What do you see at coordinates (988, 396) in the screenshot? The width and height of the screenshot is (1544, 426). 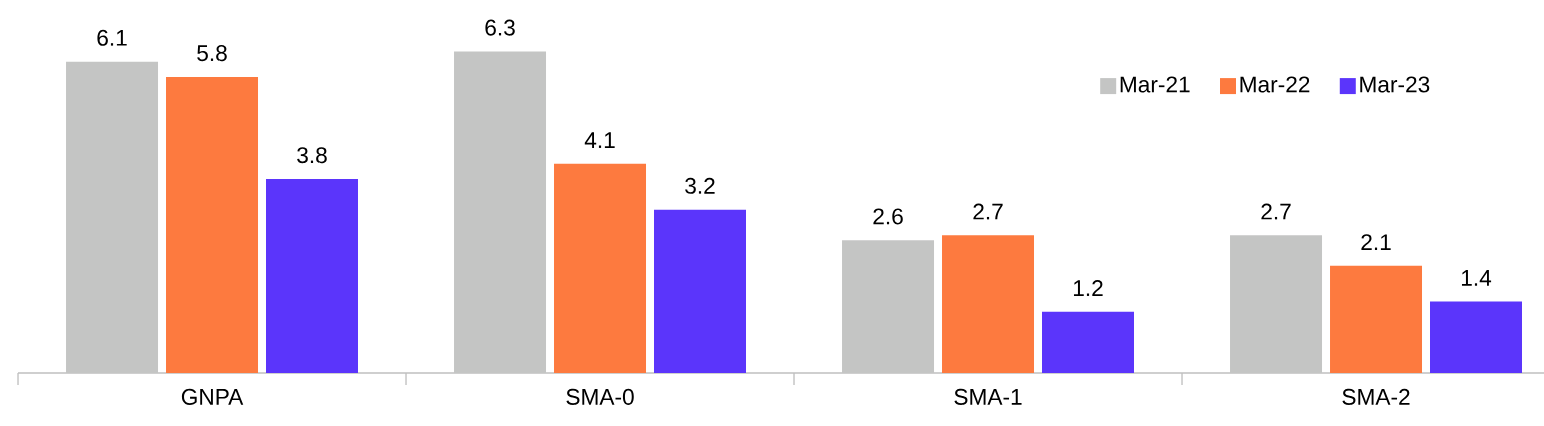 I see `x-tick-label: SMA-1` at bounding box center [988, 396].